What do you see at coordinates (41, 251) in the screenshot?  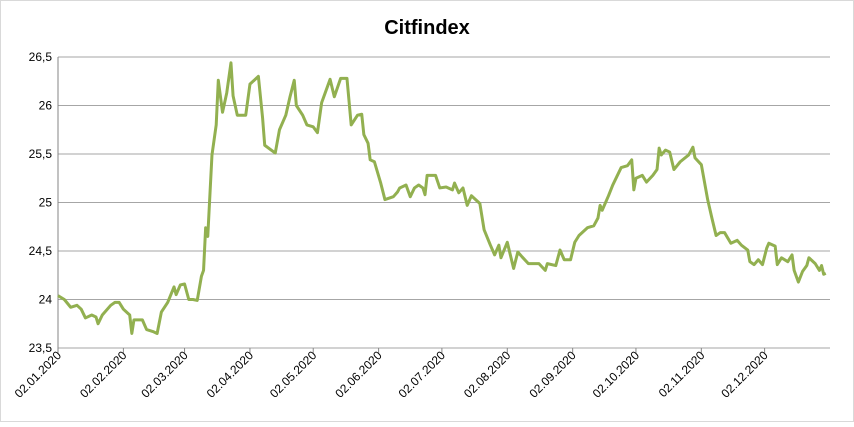 I see `y-tick-label: 24,5` at bounding box center [41, 251].